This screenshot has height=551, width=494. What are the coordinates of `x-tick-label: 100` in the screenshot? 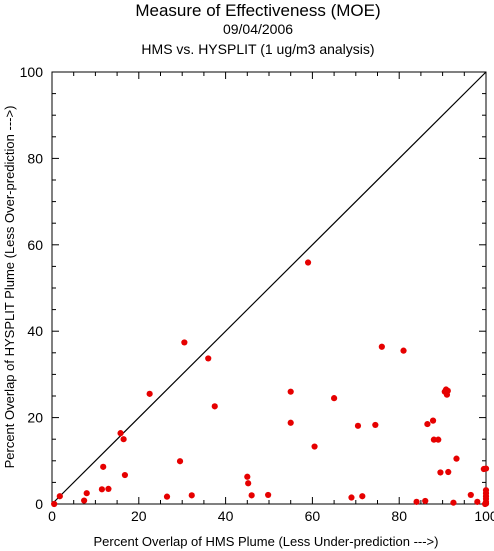 It's located at (484, 516).